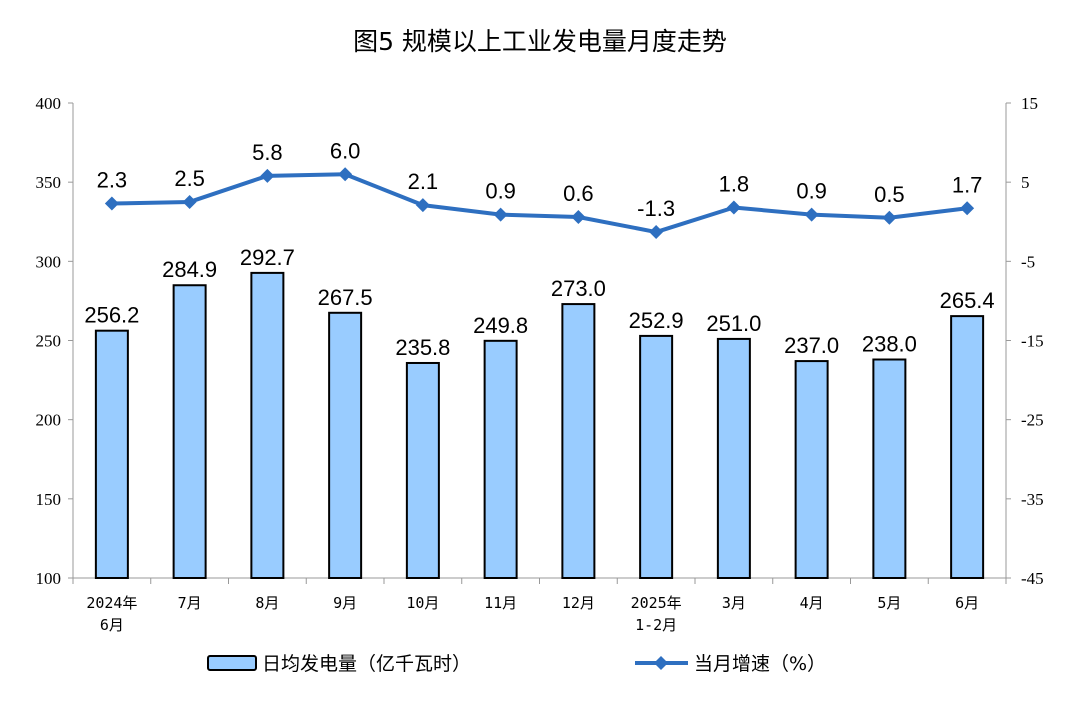  What do you see at coordinates (1029, 103) in the screenshot?
I see `right-tick-label: 15` at bounding box center [1029, 103].